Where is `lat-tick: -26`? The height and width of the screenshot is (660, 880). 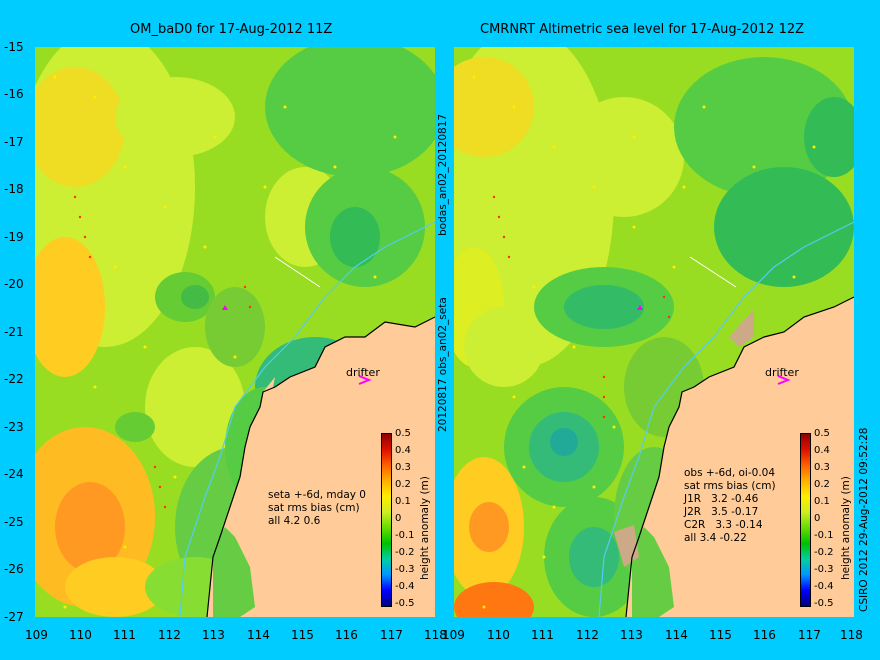 lat-tick: -26 is located at coordinates (14, 569).